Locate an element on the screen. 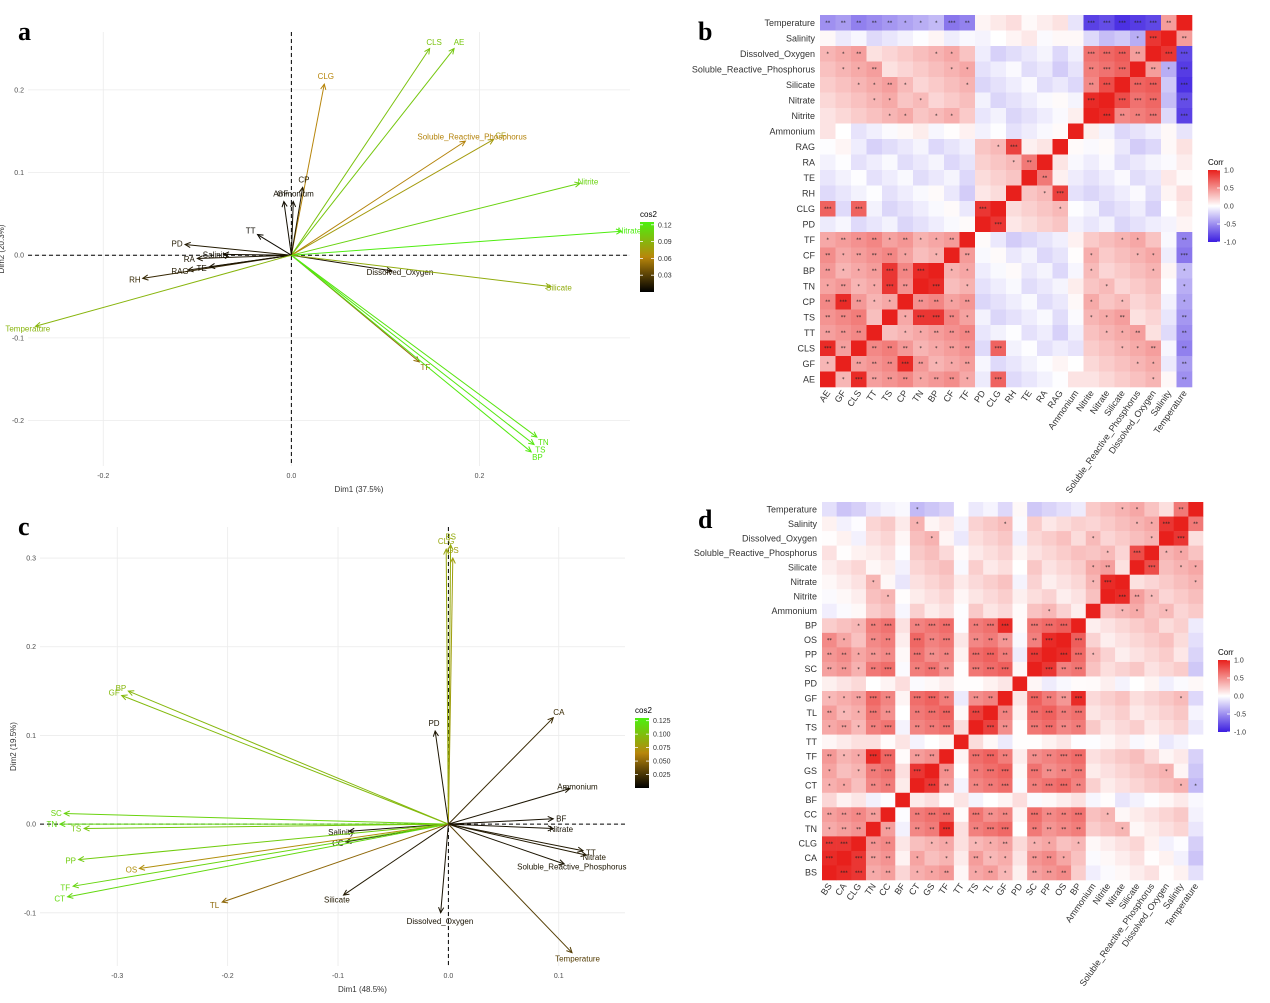 Image resolution: width=1270 pixels, height=1003 pixels. vector-label: CLG is located at coordinates (446, 541).